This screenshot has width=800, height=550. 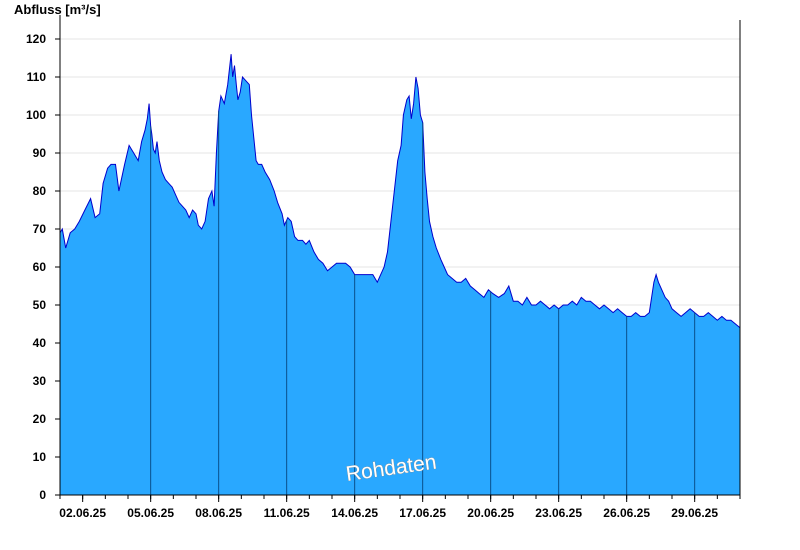 What do you see at coordinates (42, 495) in the screenshot?
I see `y-tick-label: 0` at bounding box center [42, 495].